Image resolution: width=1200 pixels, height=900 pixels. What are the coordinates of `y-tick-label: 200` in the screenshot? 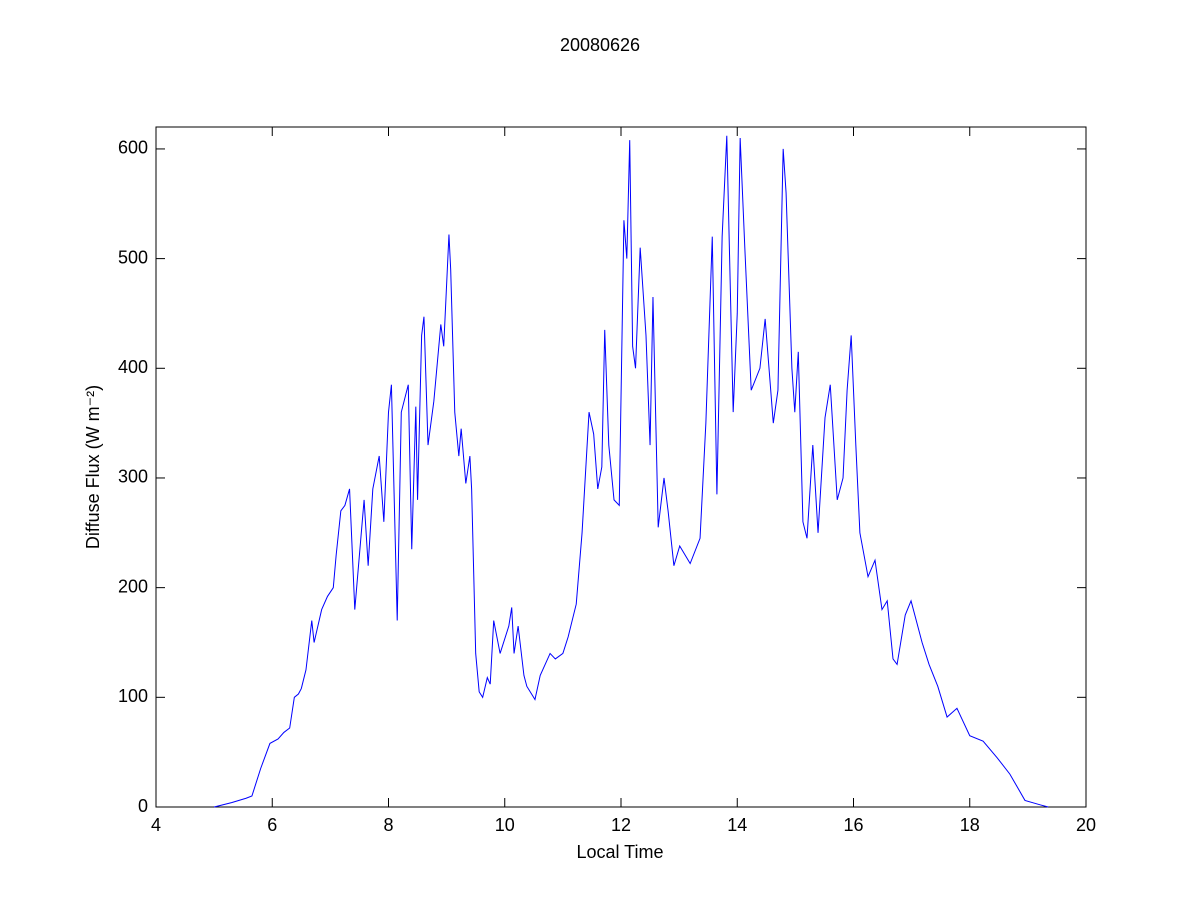 It's located at (133, 586).